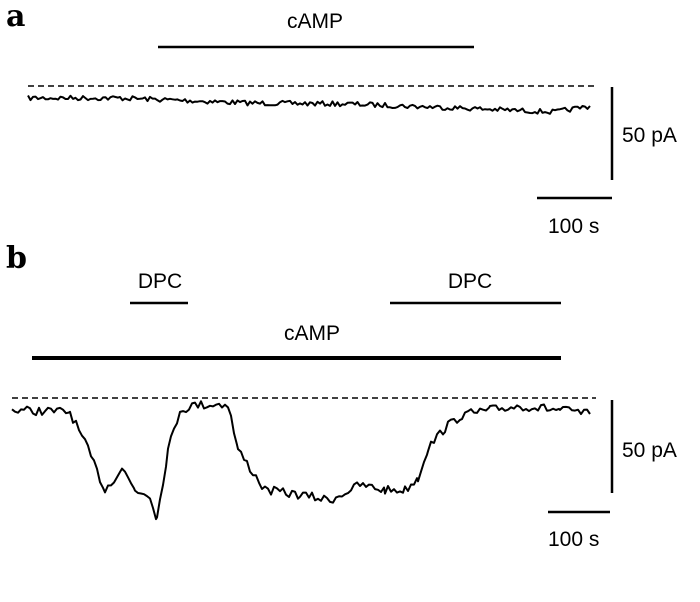 Image resolution: width=700 pixels, height=602 pixels. What do you see at coordinates (309, 104) in the screenshot?
I see `current-trace` at bounding box center [309, 104].